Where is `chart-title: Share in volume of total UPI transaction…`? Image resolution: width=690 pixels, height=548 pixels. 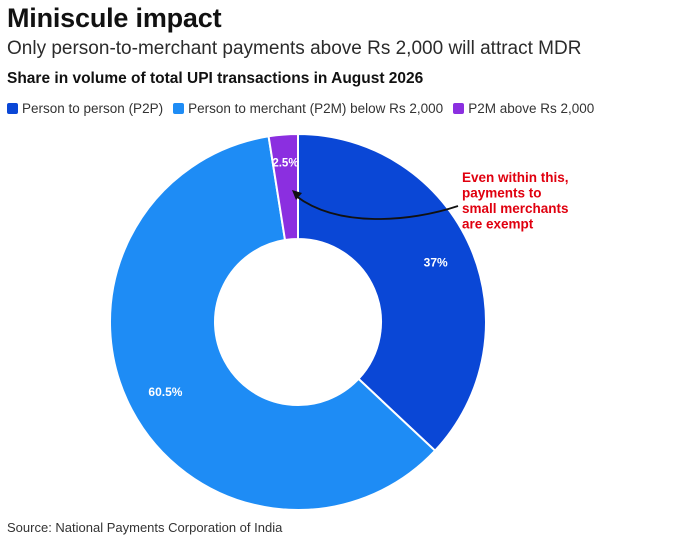
chart-title: Share in volume of total UPI transaction… is located at coordinates (215, 78).